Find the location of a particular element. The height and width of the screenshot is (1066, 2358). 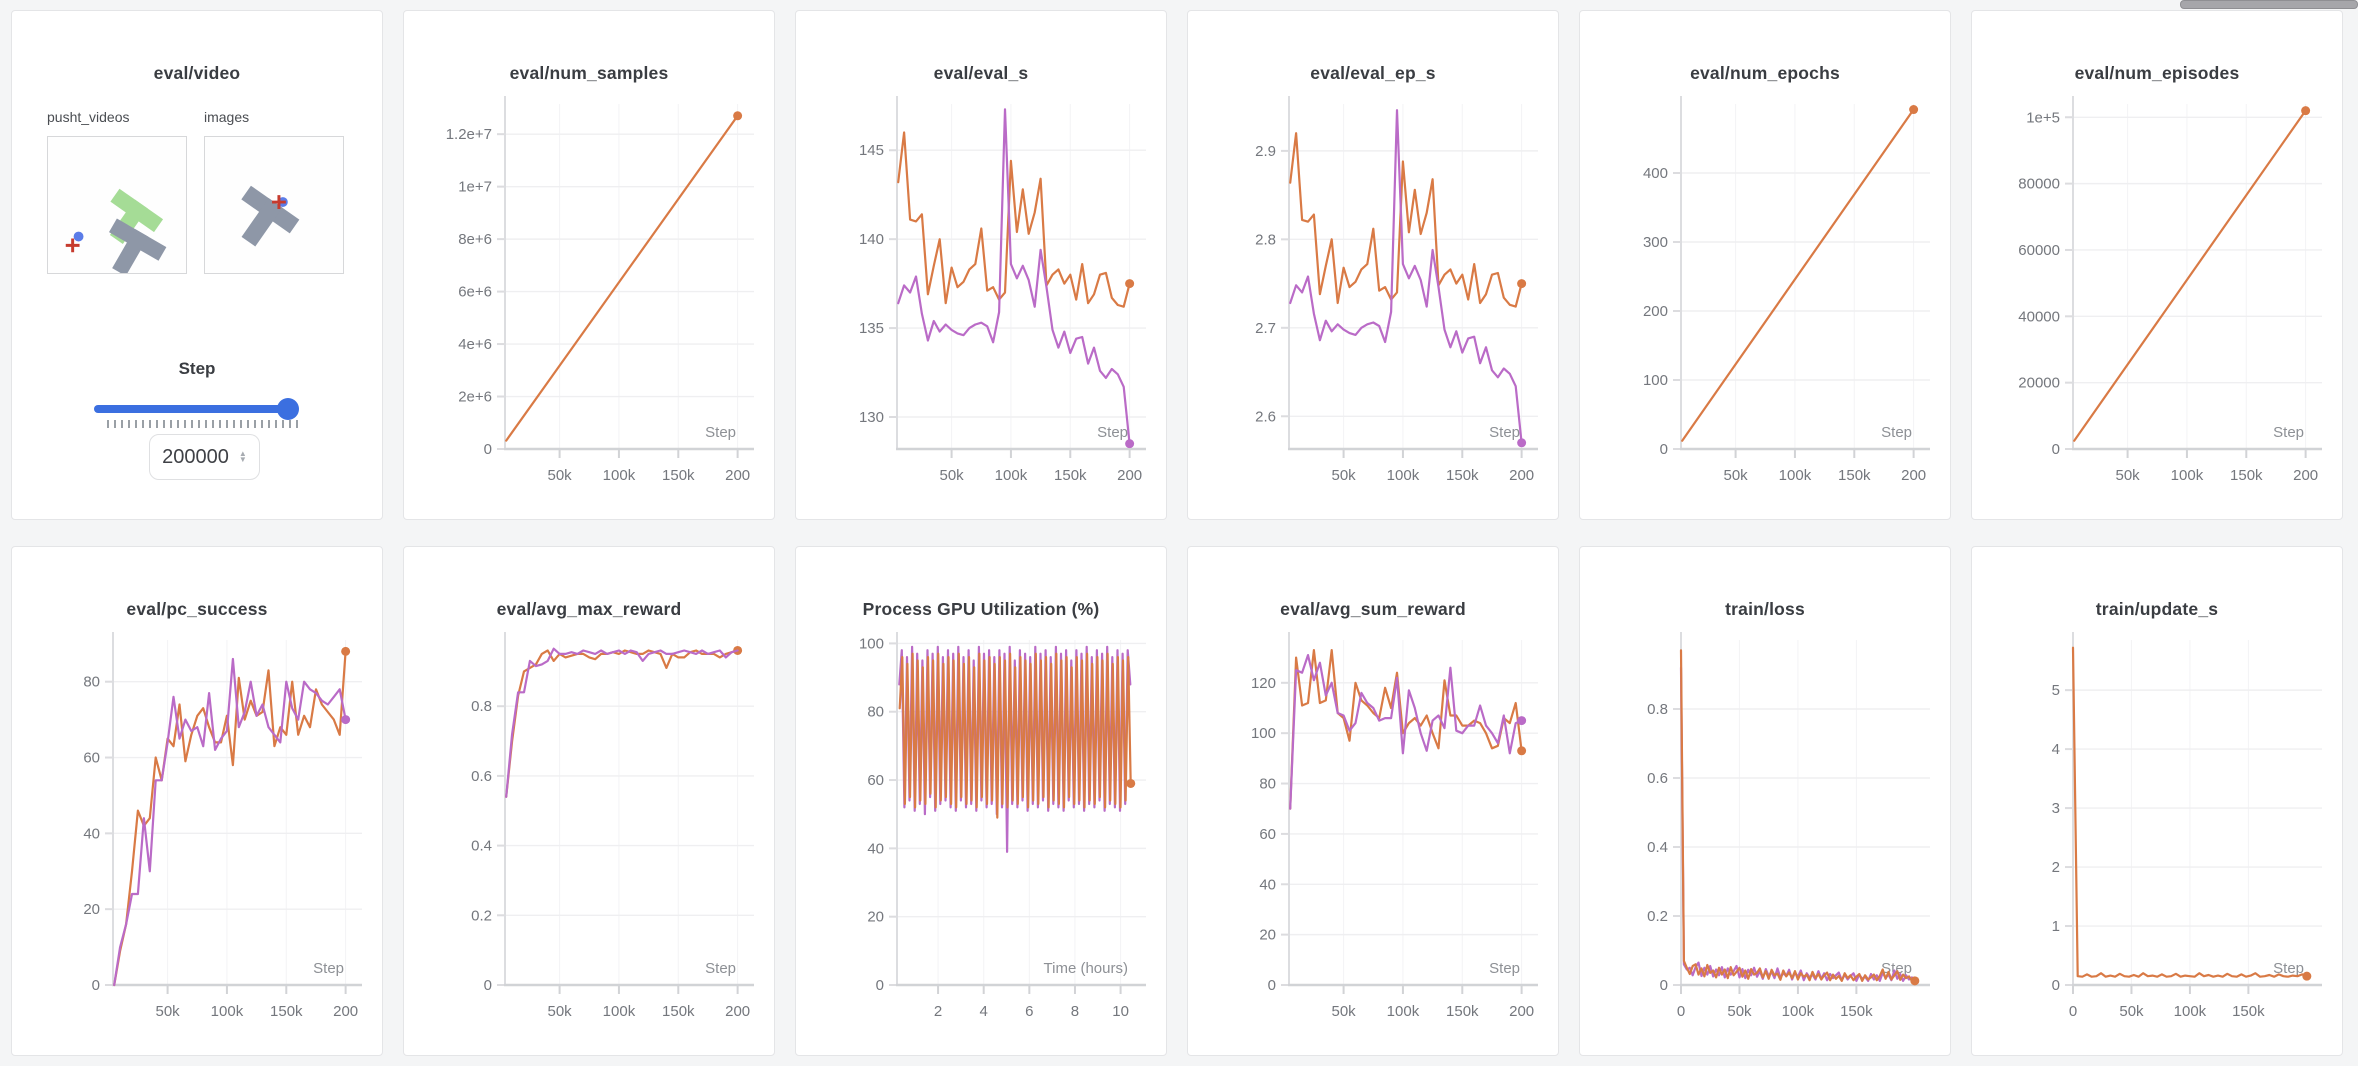

step-slider-track is located at coordinates (195, 409).